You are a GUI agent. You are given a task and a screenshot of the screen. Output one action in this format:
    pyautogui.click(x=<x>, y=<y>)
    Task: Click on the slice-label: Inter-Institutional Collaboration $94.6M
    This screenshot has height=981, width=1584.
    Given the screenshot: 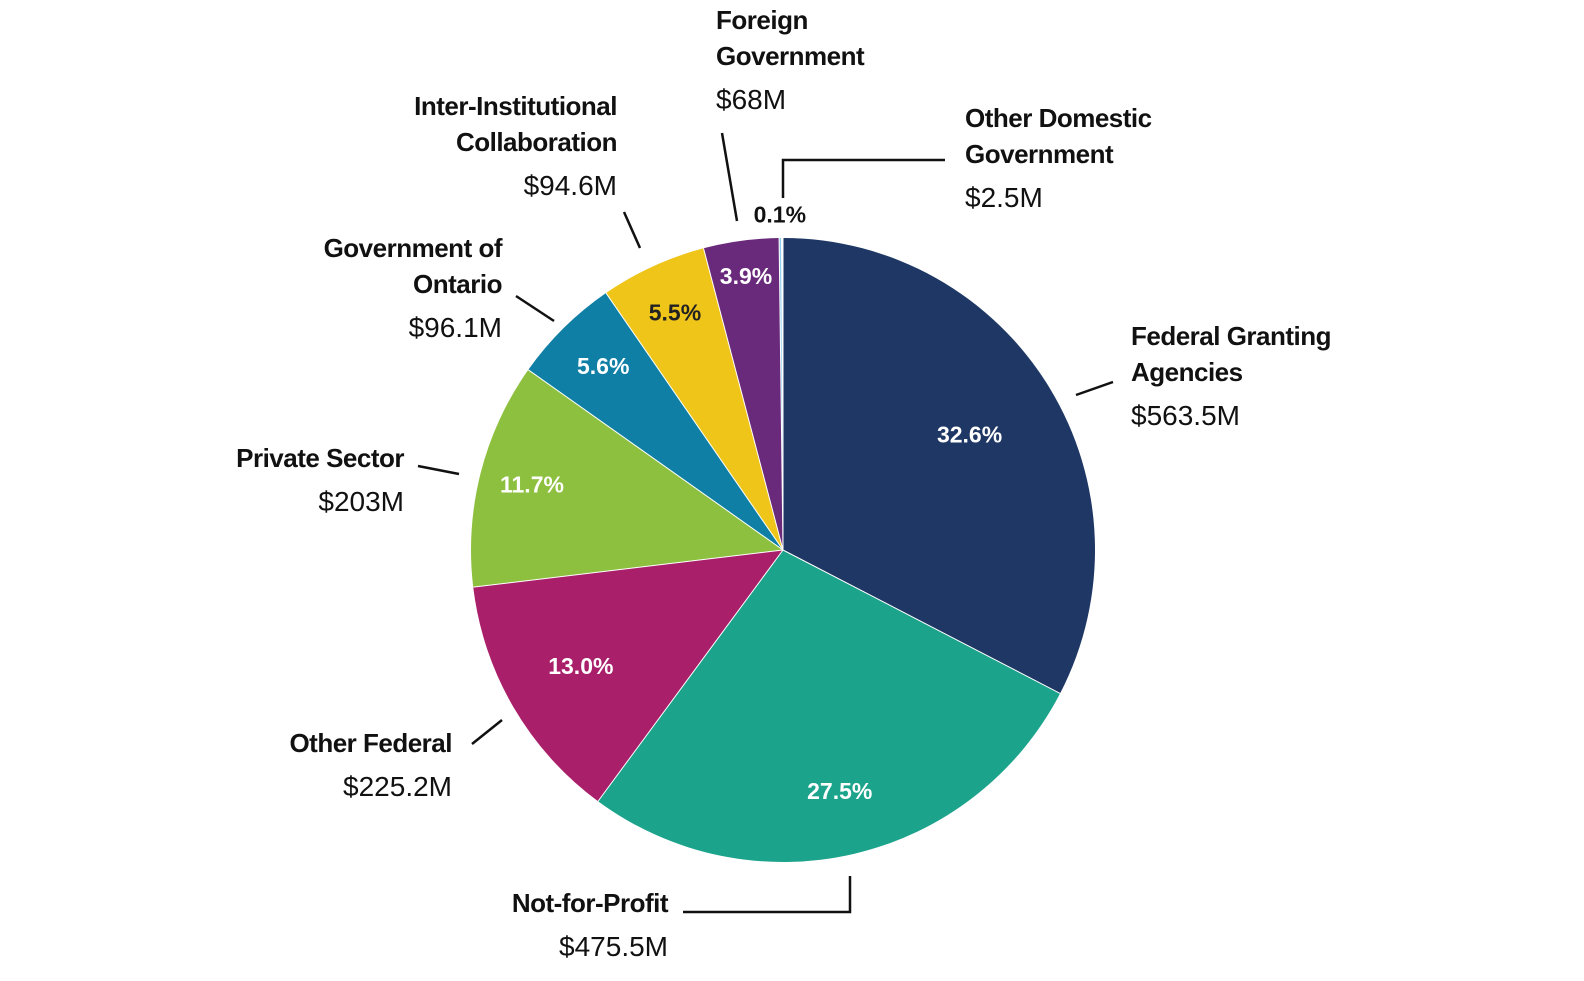 What is the action you would take?
    pyautogui.click(x=477, y=145)
    